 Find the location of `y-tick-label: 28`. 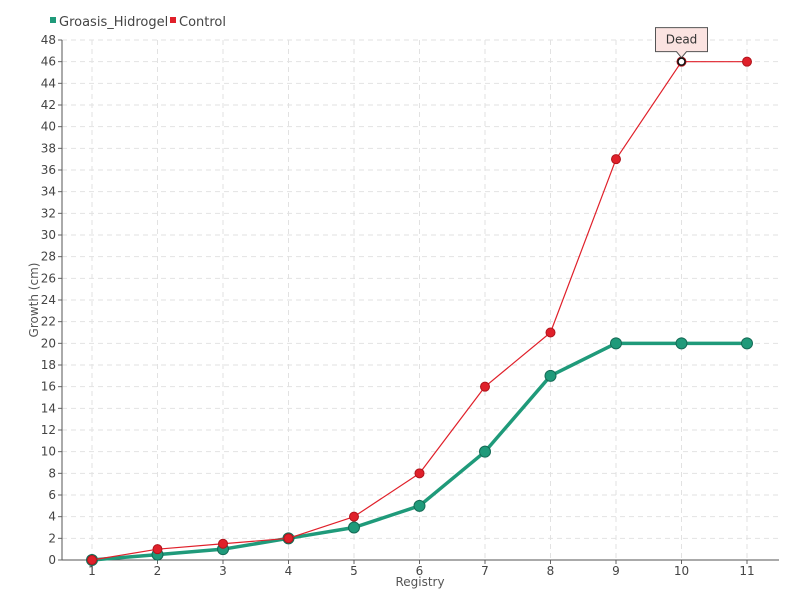

y-tick-label: 28 is located at coordinates (48, 257).